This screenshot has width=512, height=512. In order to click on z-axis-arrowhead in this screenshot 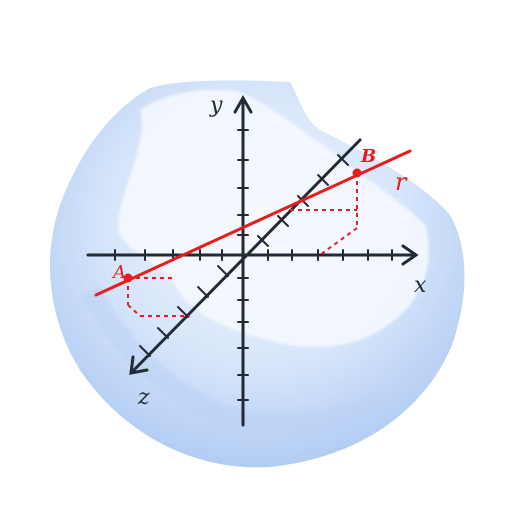, I will do `click(139, 365)`.